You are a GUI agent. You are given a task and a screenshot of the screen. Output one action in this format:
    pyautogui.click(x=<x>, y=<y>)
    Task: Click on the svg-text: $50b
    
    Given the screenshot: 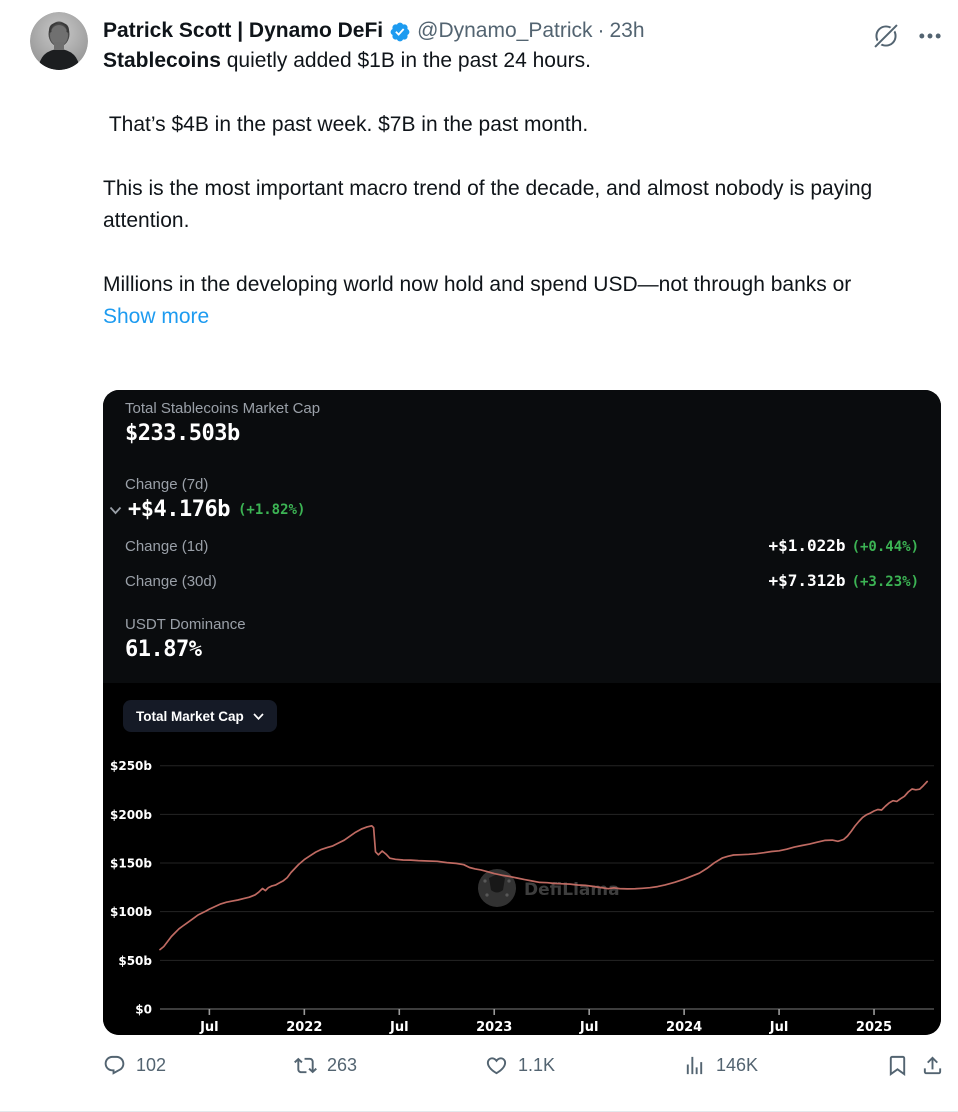 What is the action you would take?
    pyautogui.click(x=135, y=961)
    